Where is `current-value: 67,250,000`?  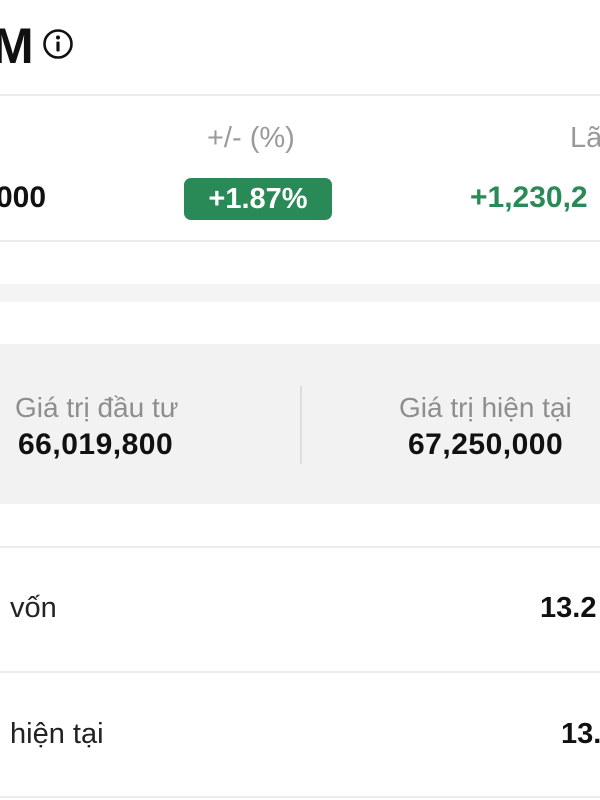 current-value: 67,250,000 is located at coordinates (486, 444).